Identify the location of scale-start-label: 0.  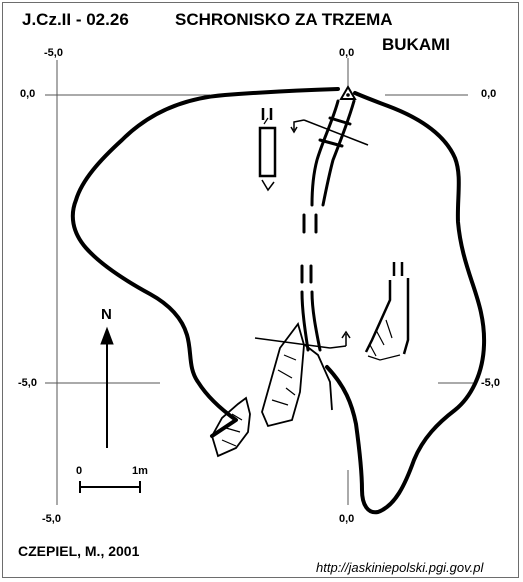
(79, 471).